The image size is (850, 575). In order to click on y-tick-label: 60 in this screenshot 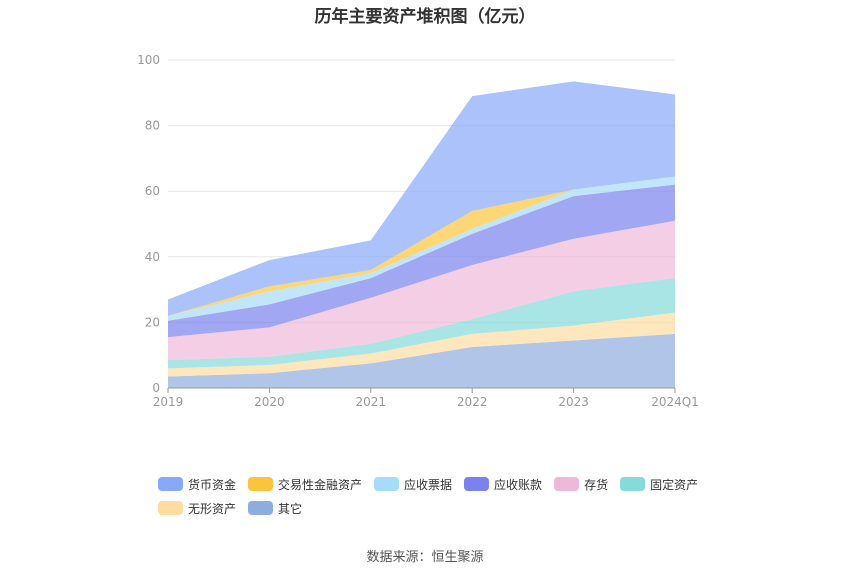, I will do `click(152, 191)`.